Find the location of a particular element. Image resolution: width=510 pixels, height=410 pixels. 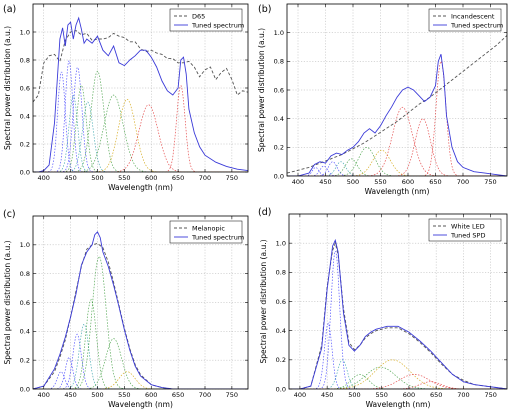

panel-label: (b) is located at coordinates (264, 9).